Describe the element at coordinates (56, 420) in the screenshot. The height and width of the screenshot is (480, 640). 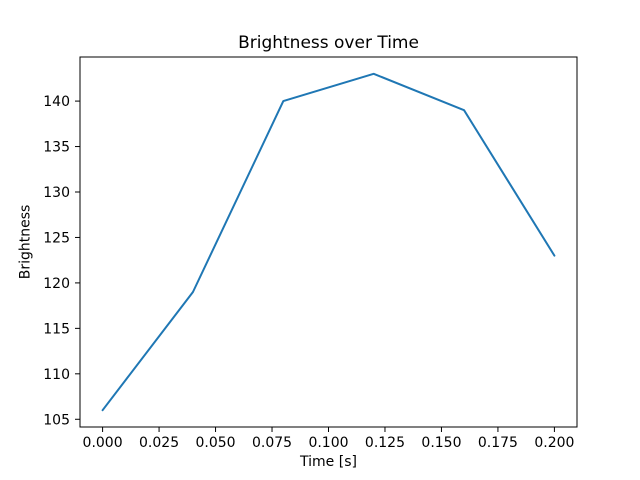
I see `y-tick-label: 105` at that location.